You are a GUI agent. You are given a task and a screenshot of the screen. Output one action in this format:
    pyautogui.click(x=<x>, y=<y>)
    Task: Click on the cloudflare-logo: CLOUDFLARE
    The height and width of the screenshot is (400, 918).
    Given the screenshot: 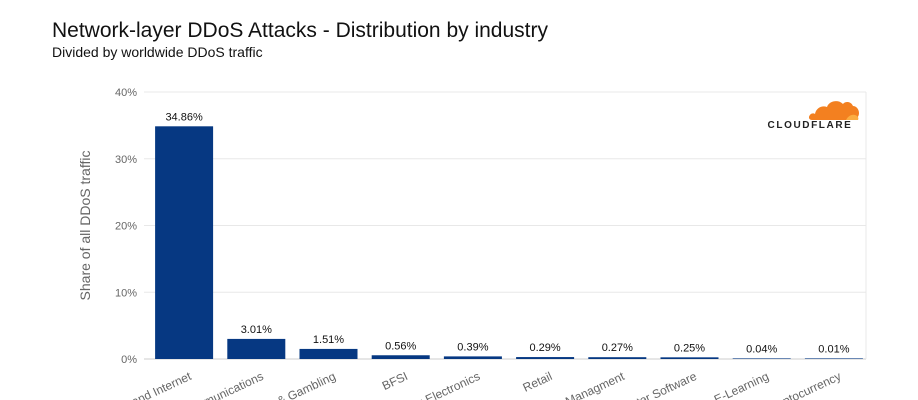 What is the action you would take?
    pyautogui.click(x=810, y=116)
    